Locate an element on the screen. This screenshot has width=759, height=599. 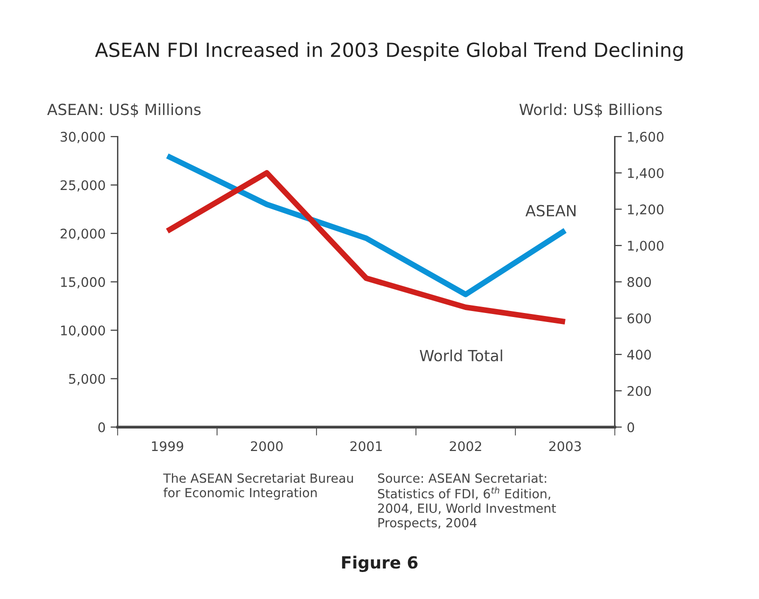
y-tick-label: 0 is located at coordinates (101, 427).